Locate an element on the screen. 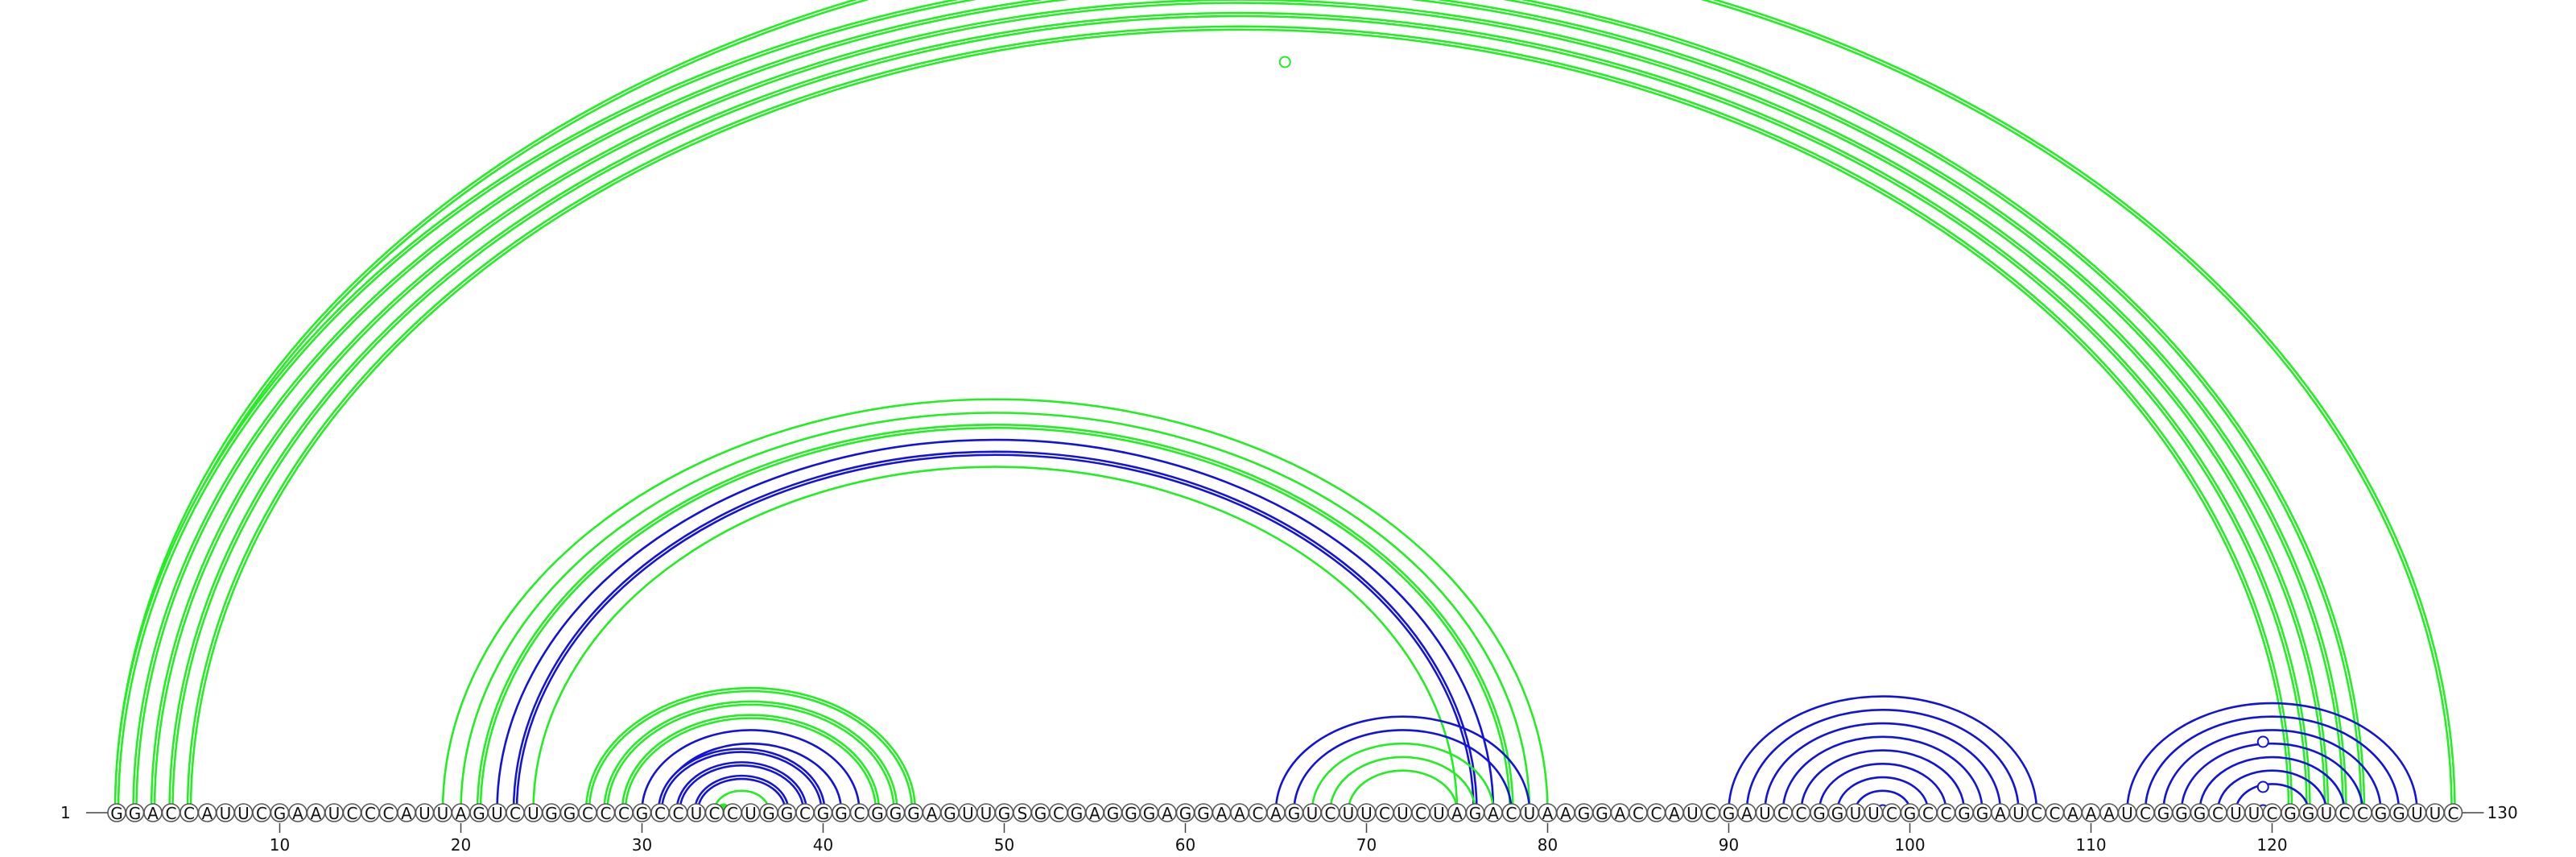 The width and height of the screenshot is (2576, 857). position-tick: 60 is located at coordinates (1185, 839).